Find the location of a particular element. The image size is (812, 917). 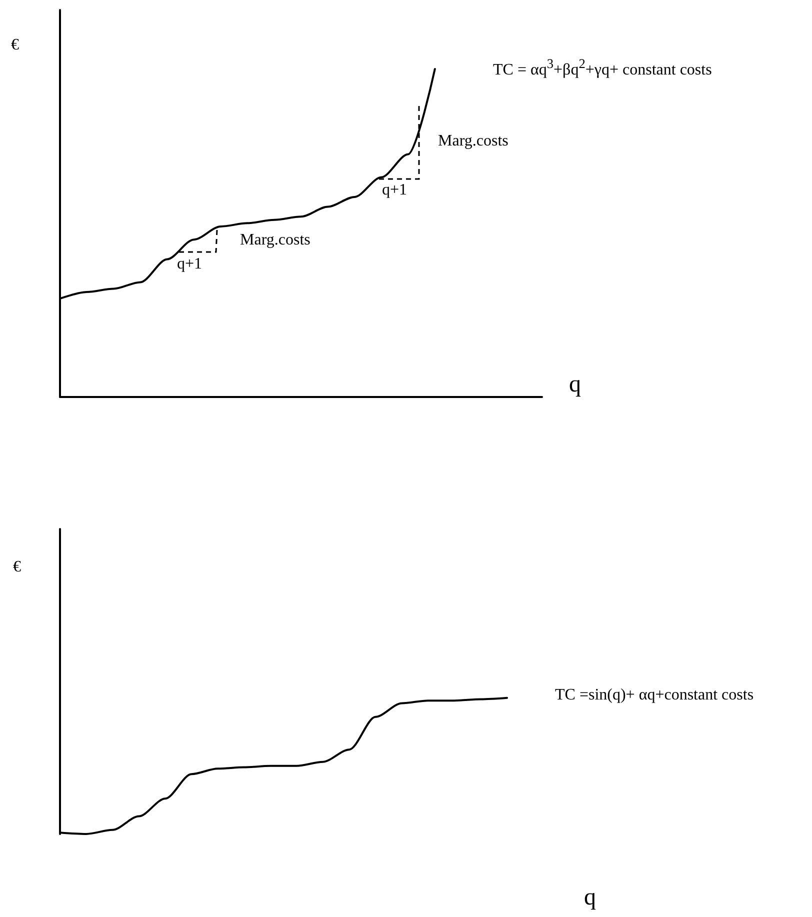

annotation: TC = αq$^{3}$+βq$^{2}$+γq+ constant costs is located at coordinates (602, 68).